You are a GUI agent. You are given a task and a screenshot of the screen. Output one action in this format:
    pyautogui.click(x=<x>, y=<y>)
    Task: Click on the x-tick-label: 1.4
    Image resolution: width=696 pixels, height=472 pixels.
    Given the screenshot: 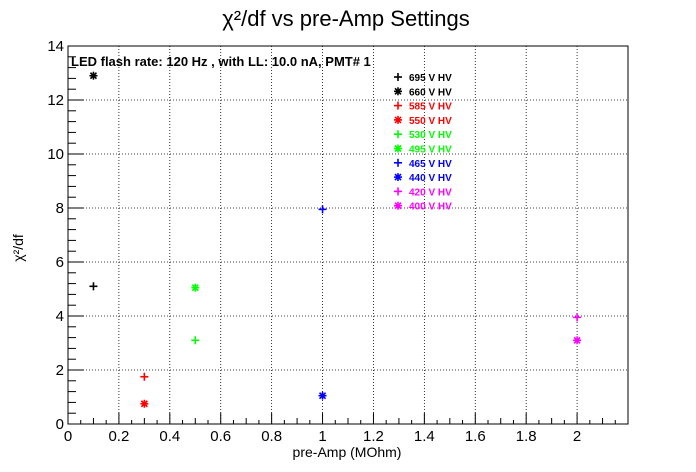 What is the action you would take?
    pyautogui.click(x=424, y=436)
    